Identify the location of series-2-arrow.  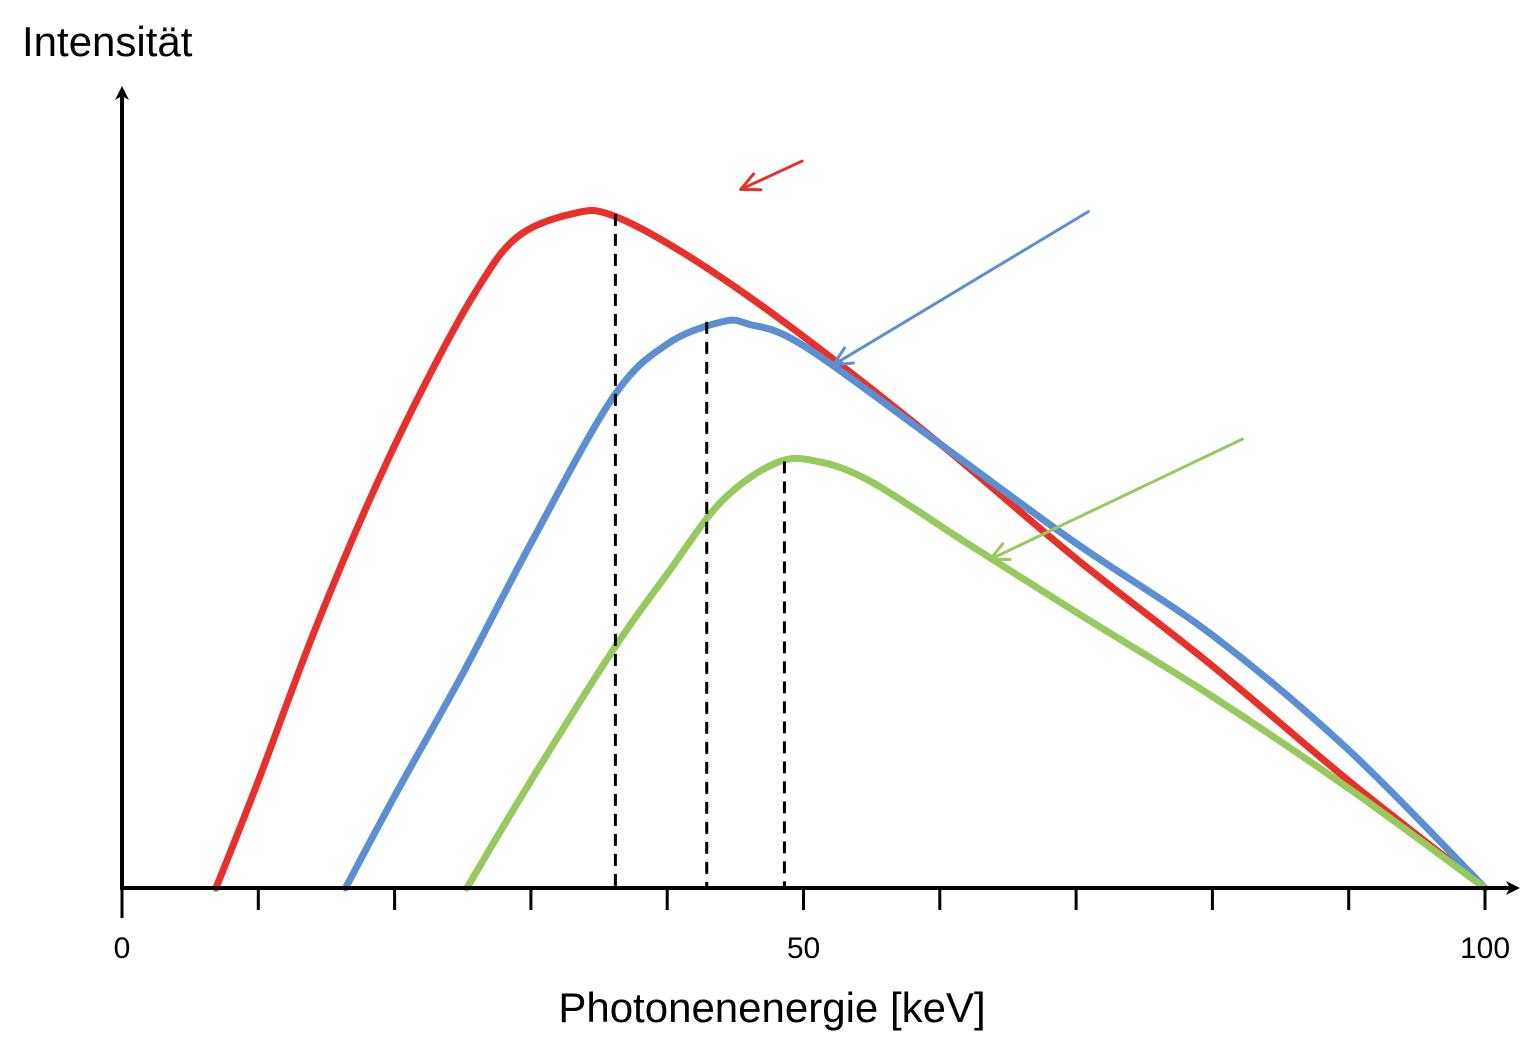
(960, 288).